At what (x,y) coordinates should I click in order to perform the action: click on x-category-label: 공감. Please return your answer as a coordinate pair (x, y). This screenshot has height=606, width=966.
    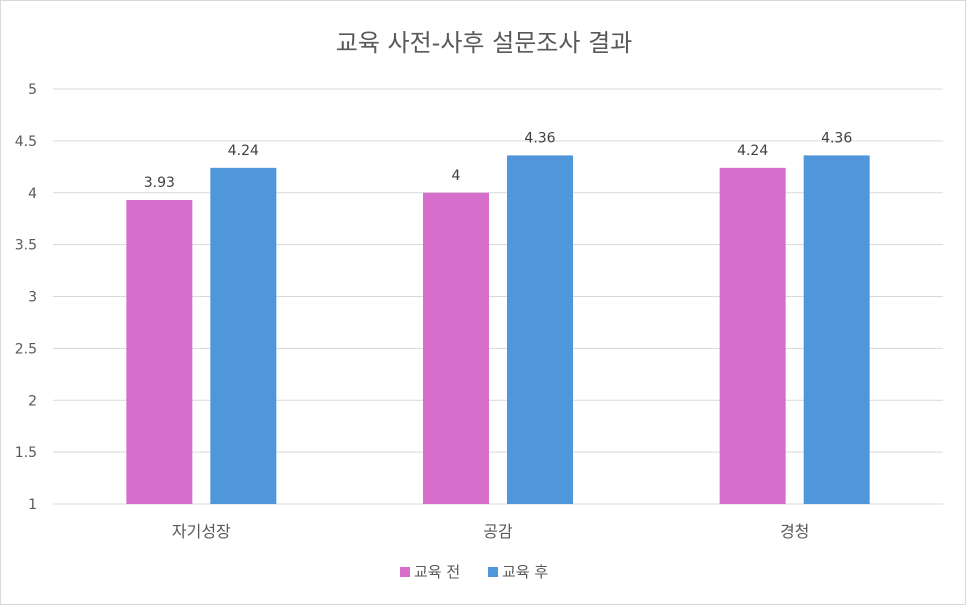
    Looking at the image, I should click on (498, 531).